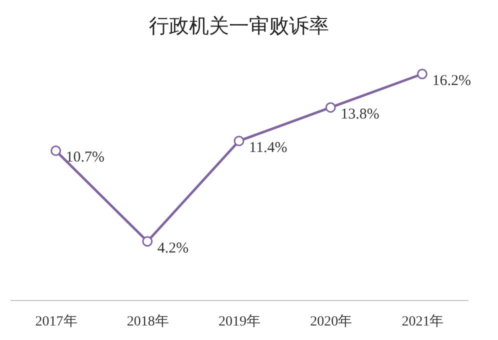  What do you see at coordinates (173, 248) in the screenshot?
I see `data-label: 4.2%` at bounding box center [173, 248].